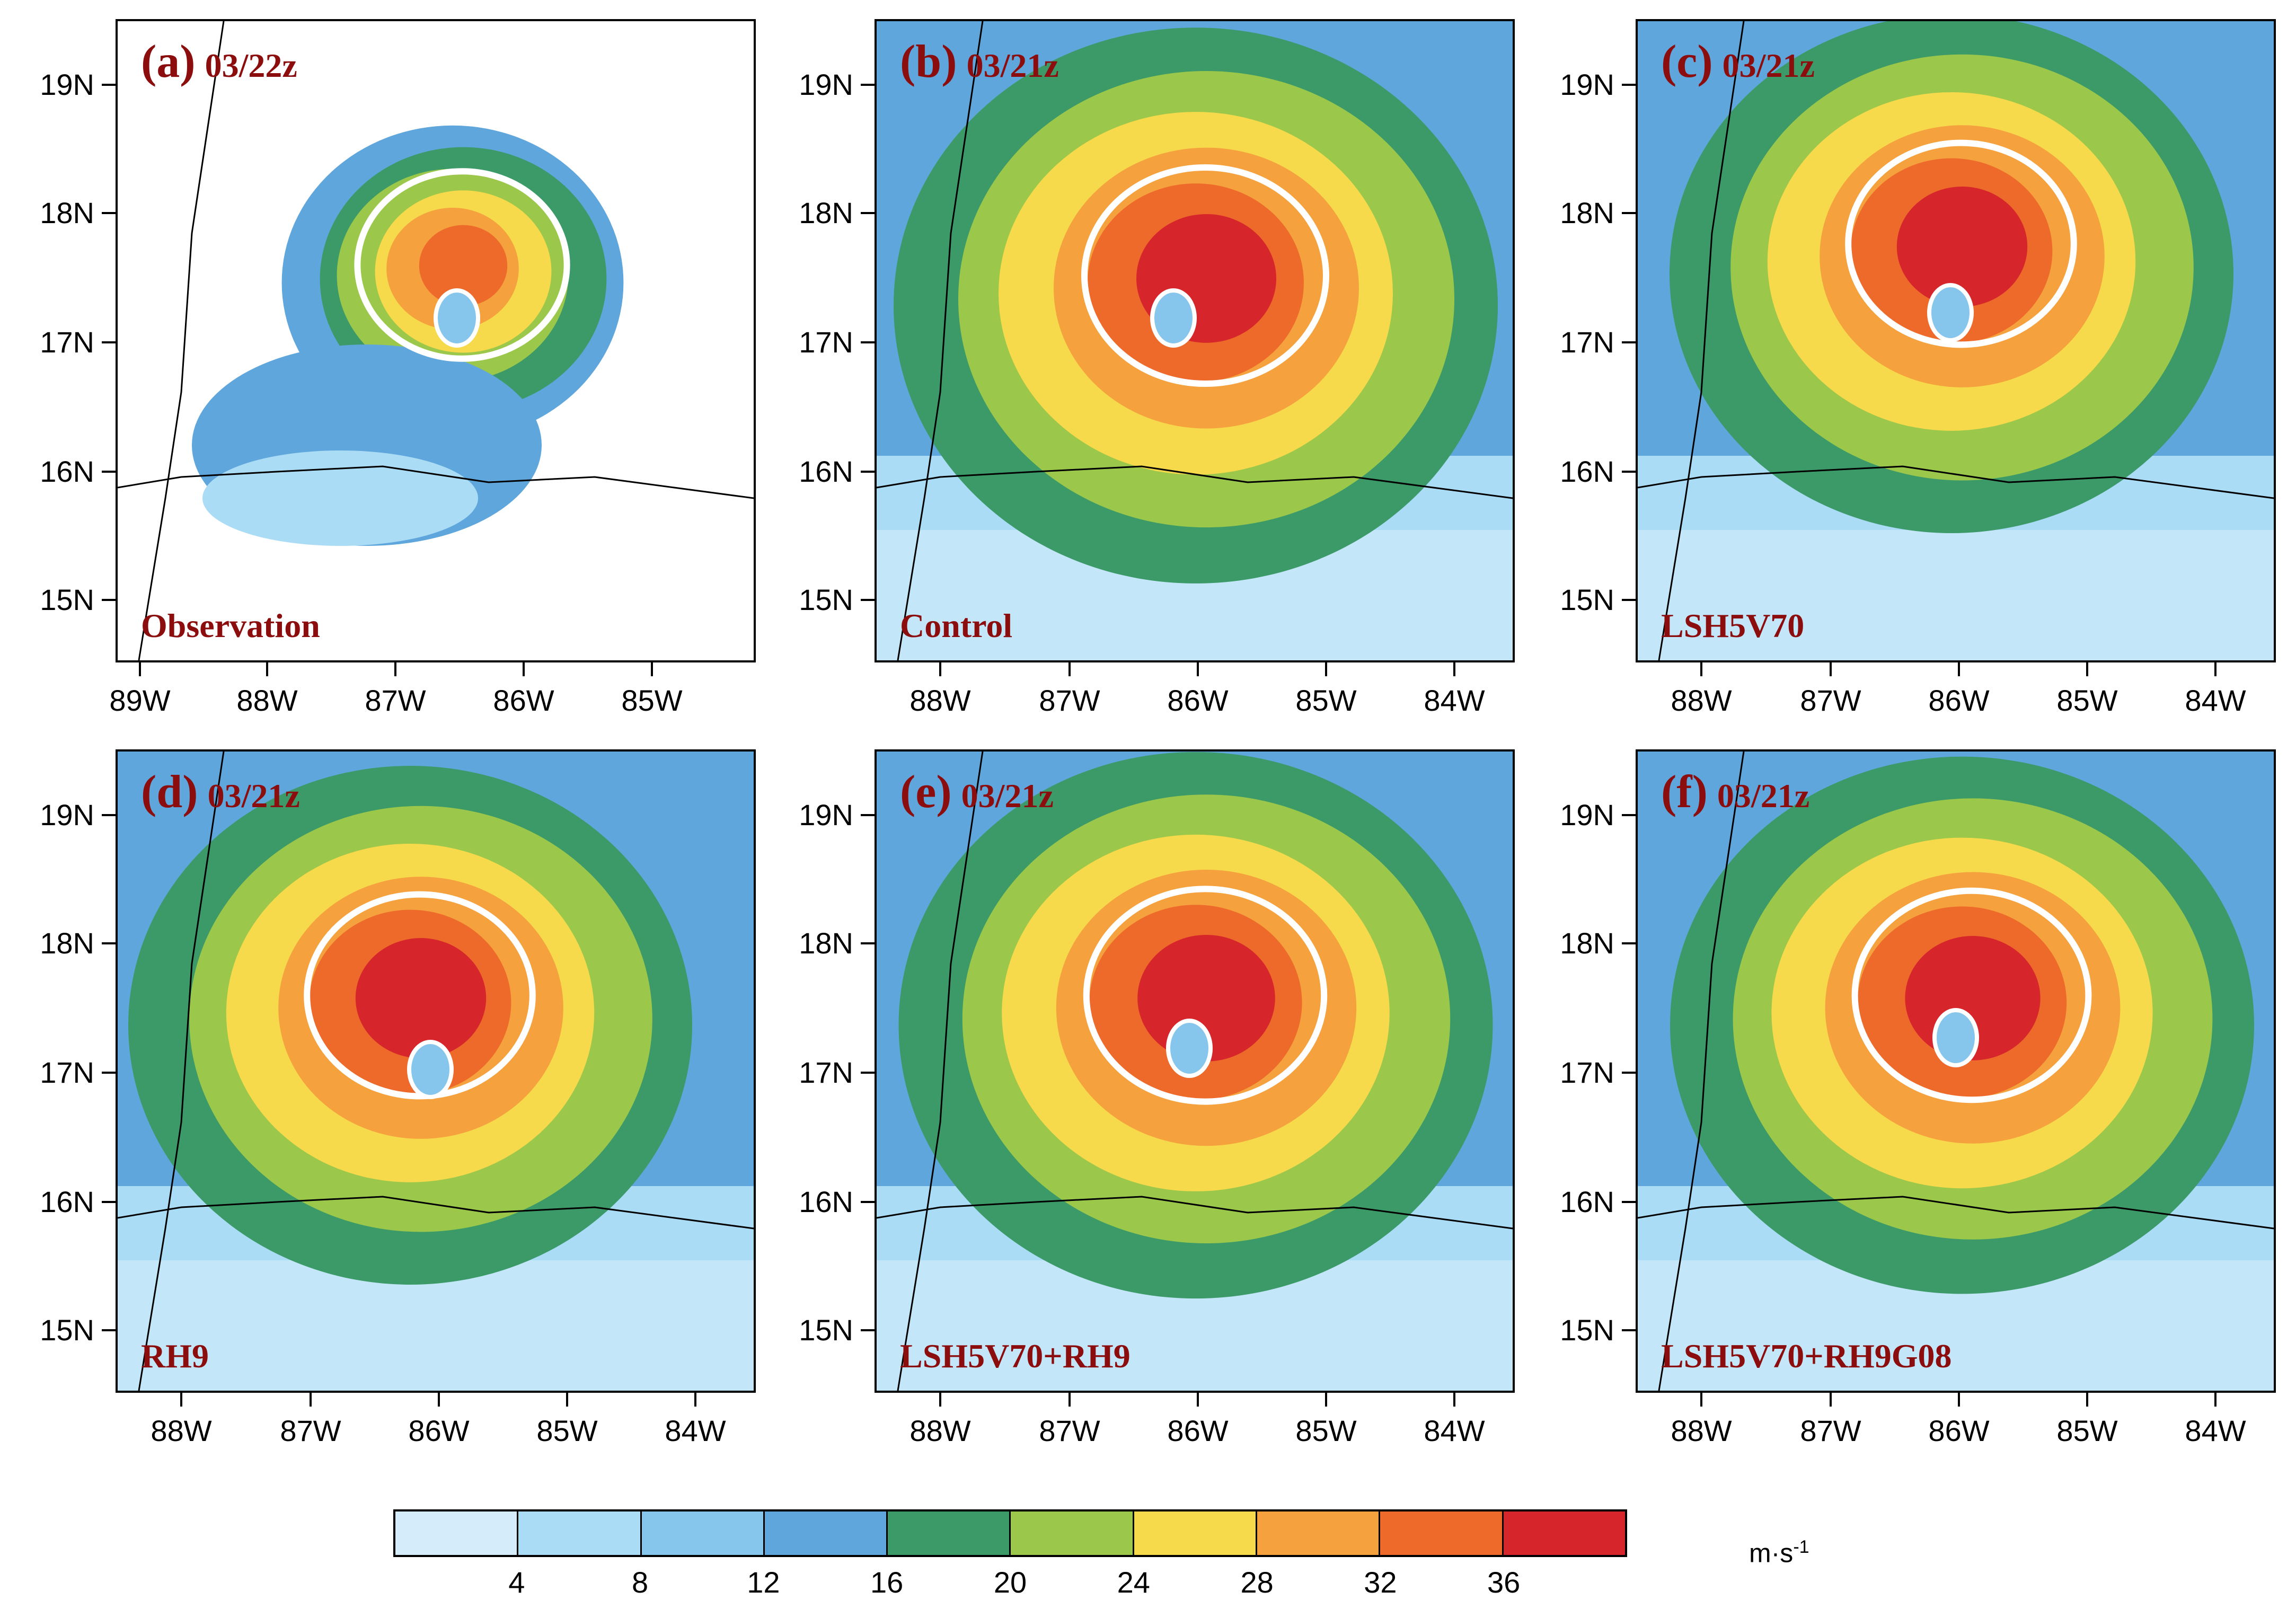  Describe the element at coordinates (169, 792) in the screenshot. I see `panel-letter: (d)` at that location.